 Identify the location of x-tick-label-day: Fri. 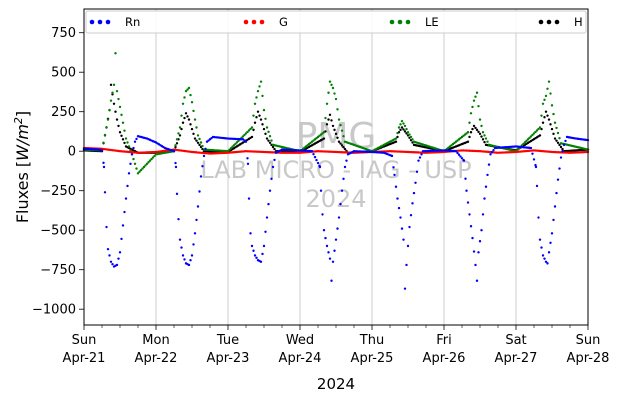
(444, 340).